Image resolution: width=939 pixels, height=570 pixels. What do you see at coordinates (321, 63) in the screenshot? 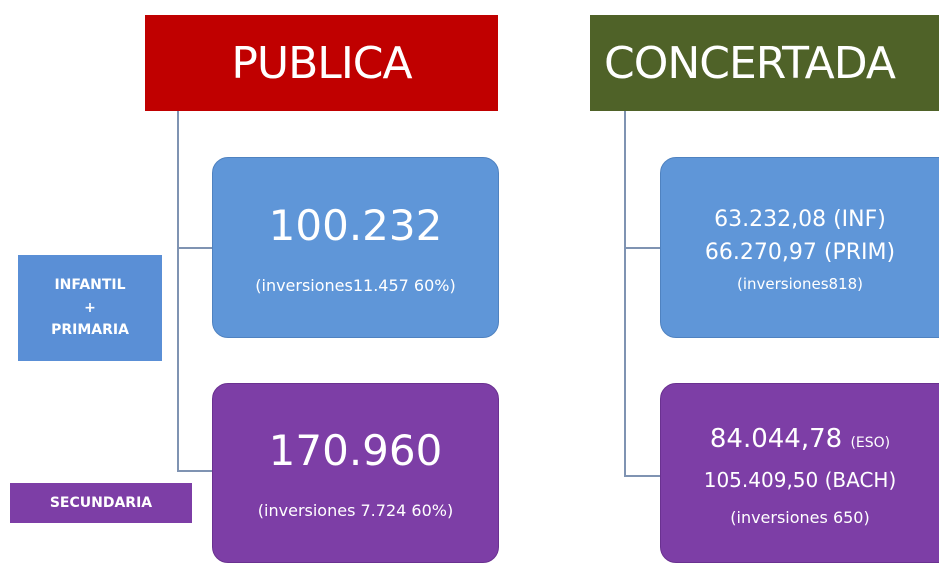
I see `header-publica: PUBLICA` at bounding box center [321, 63].